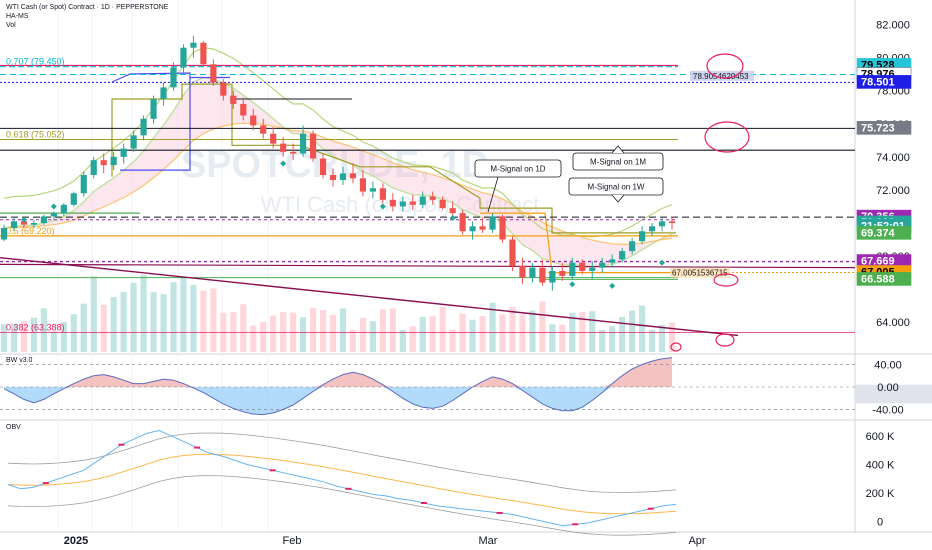 The width and height of the screenshot is (932, 550). Describe the element at coordinates (887, 411) in the screenshot. I see `bw-tick-label: -40.00` at that location.